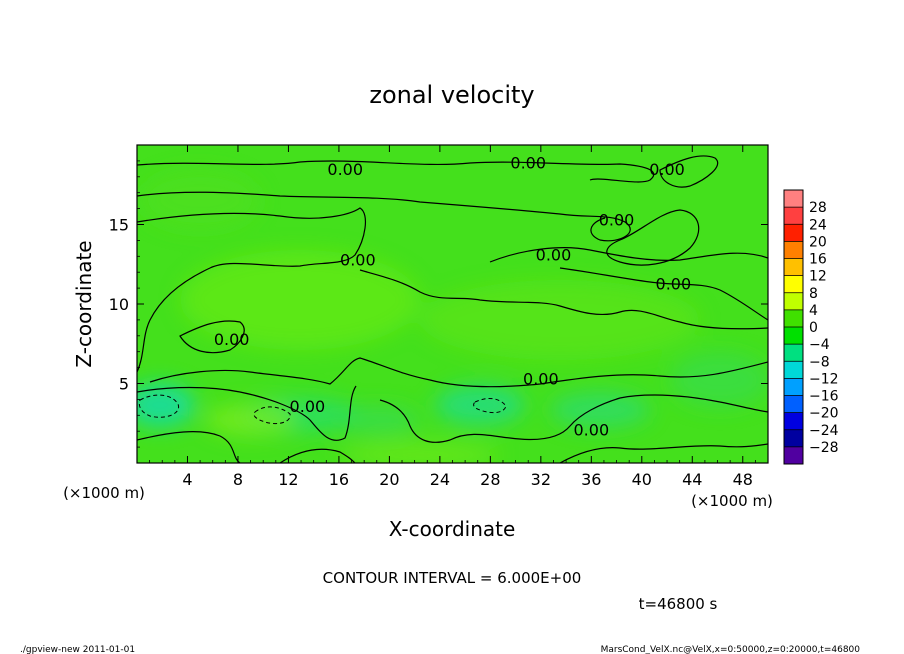  I want to click on y-tick-label: 10, so click(119, 304).